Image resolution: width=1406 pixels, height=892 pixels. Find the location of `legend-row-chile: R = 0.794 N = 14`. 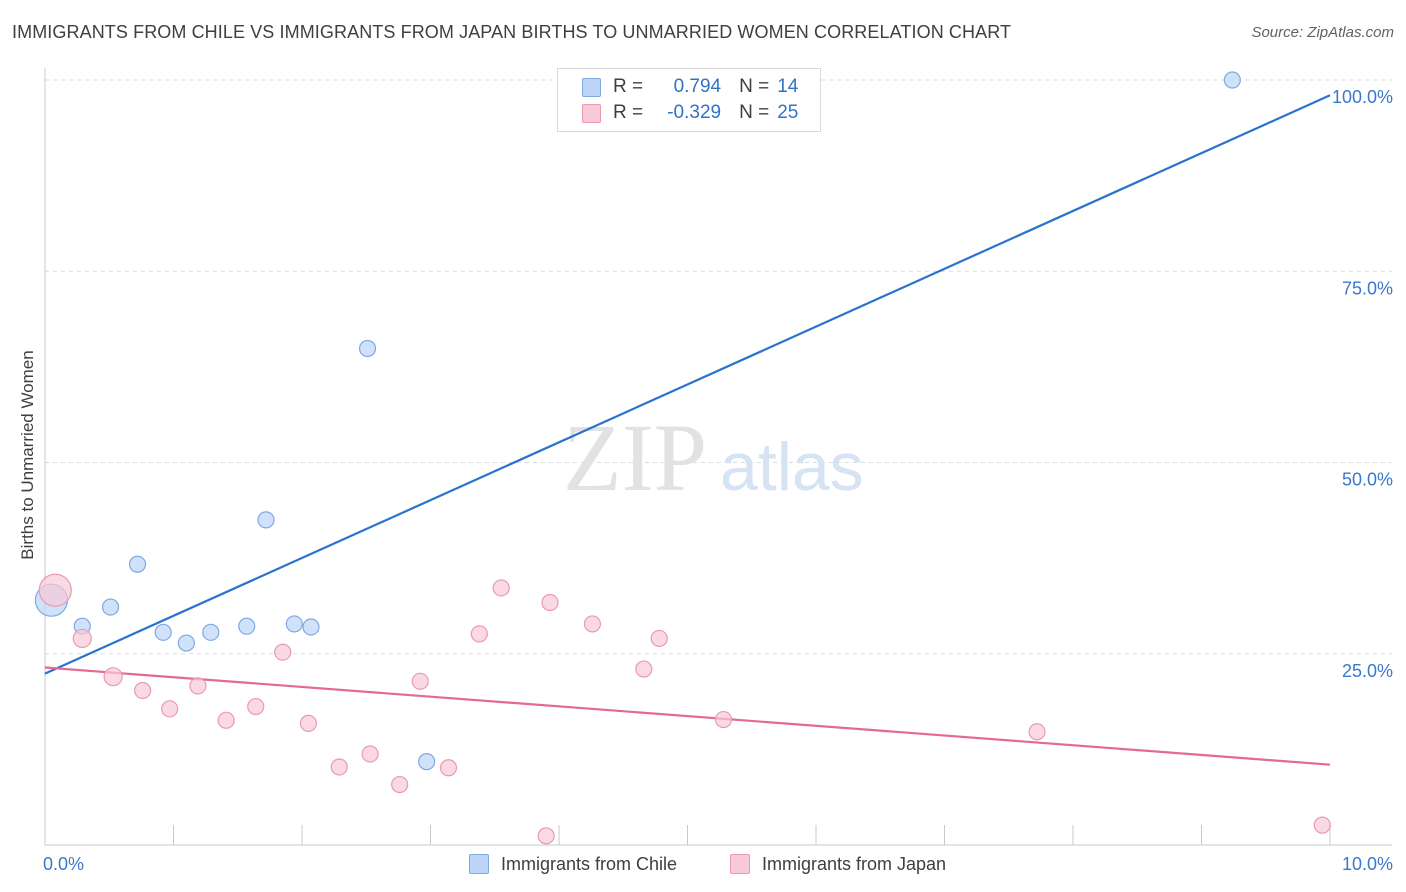

legend-row-chile: R = 0.794 N = 14 is located at coordinates (690, 87).